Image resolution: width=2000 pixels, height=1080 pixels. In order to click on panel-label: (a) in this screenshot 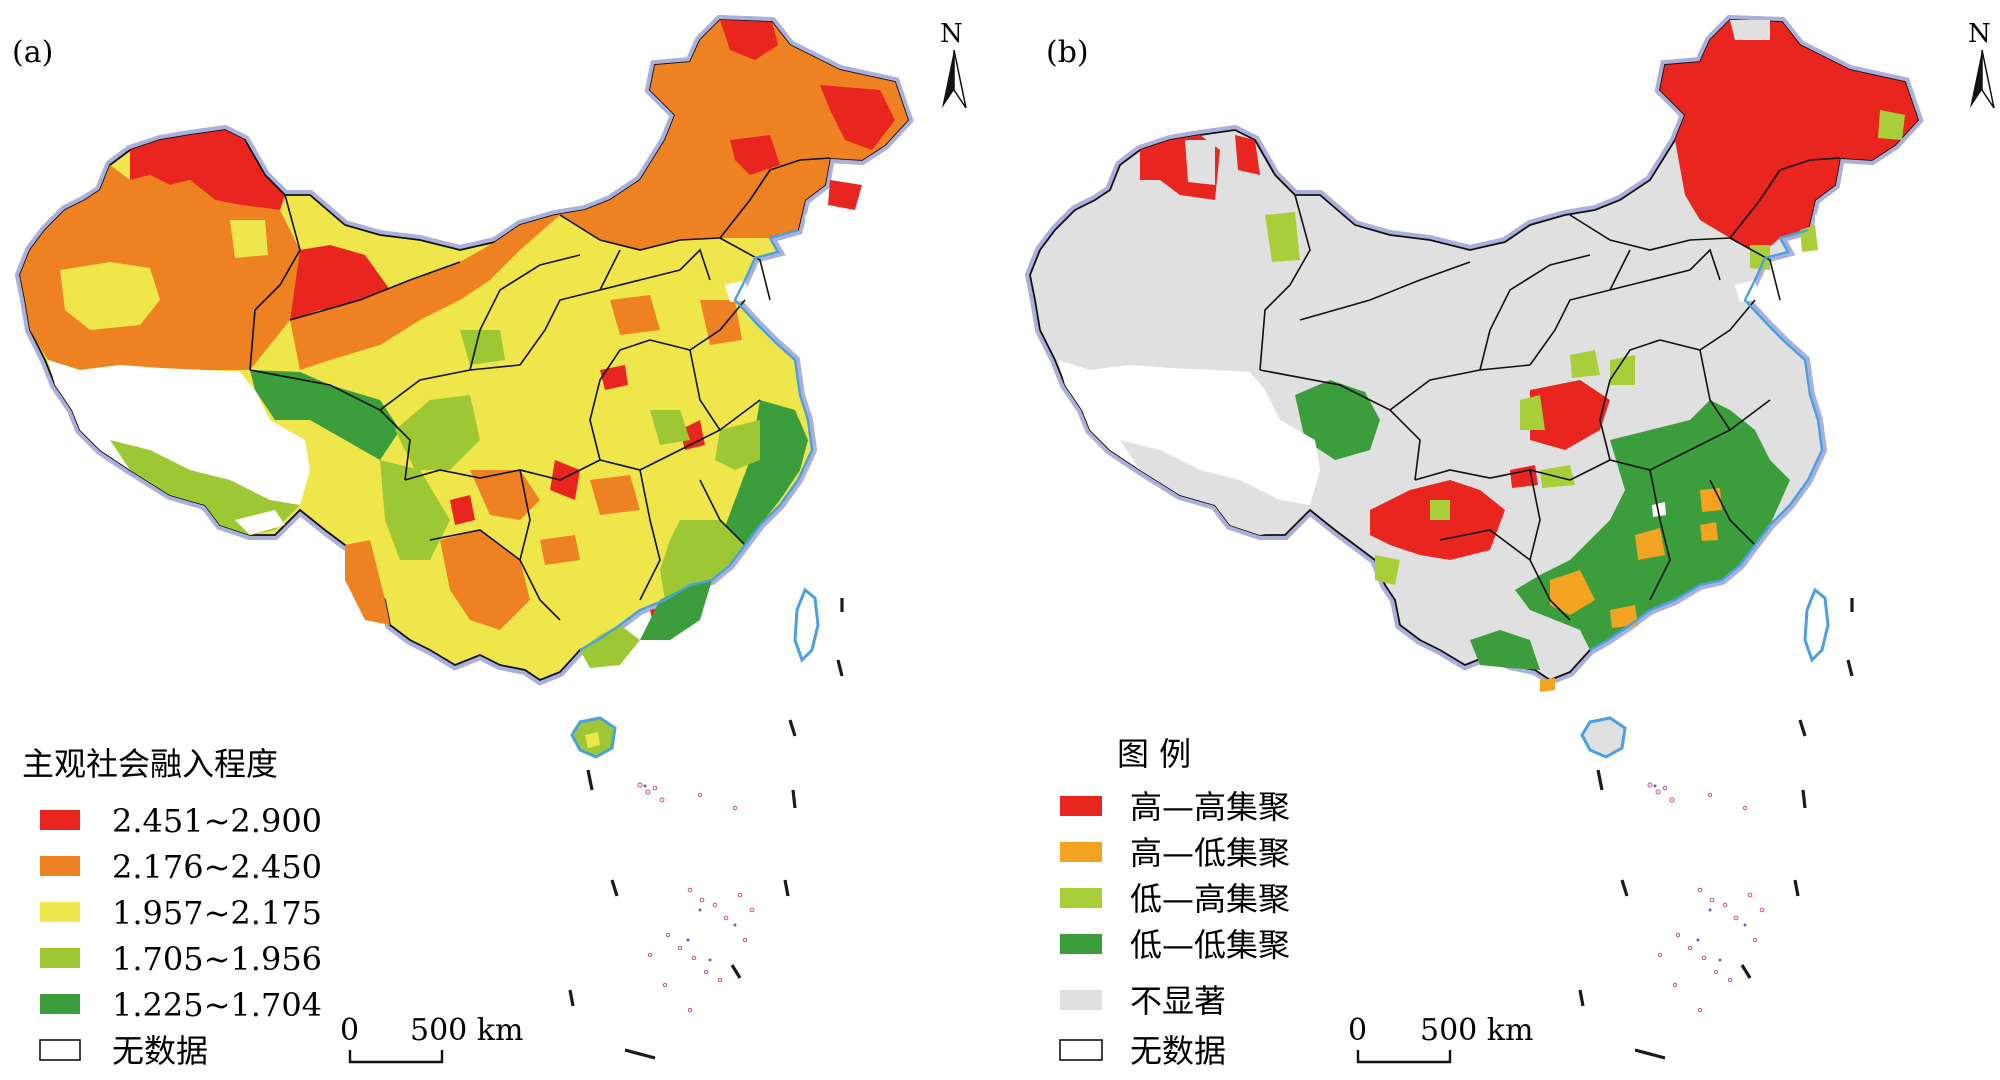, I will do `click(32, 52)`.